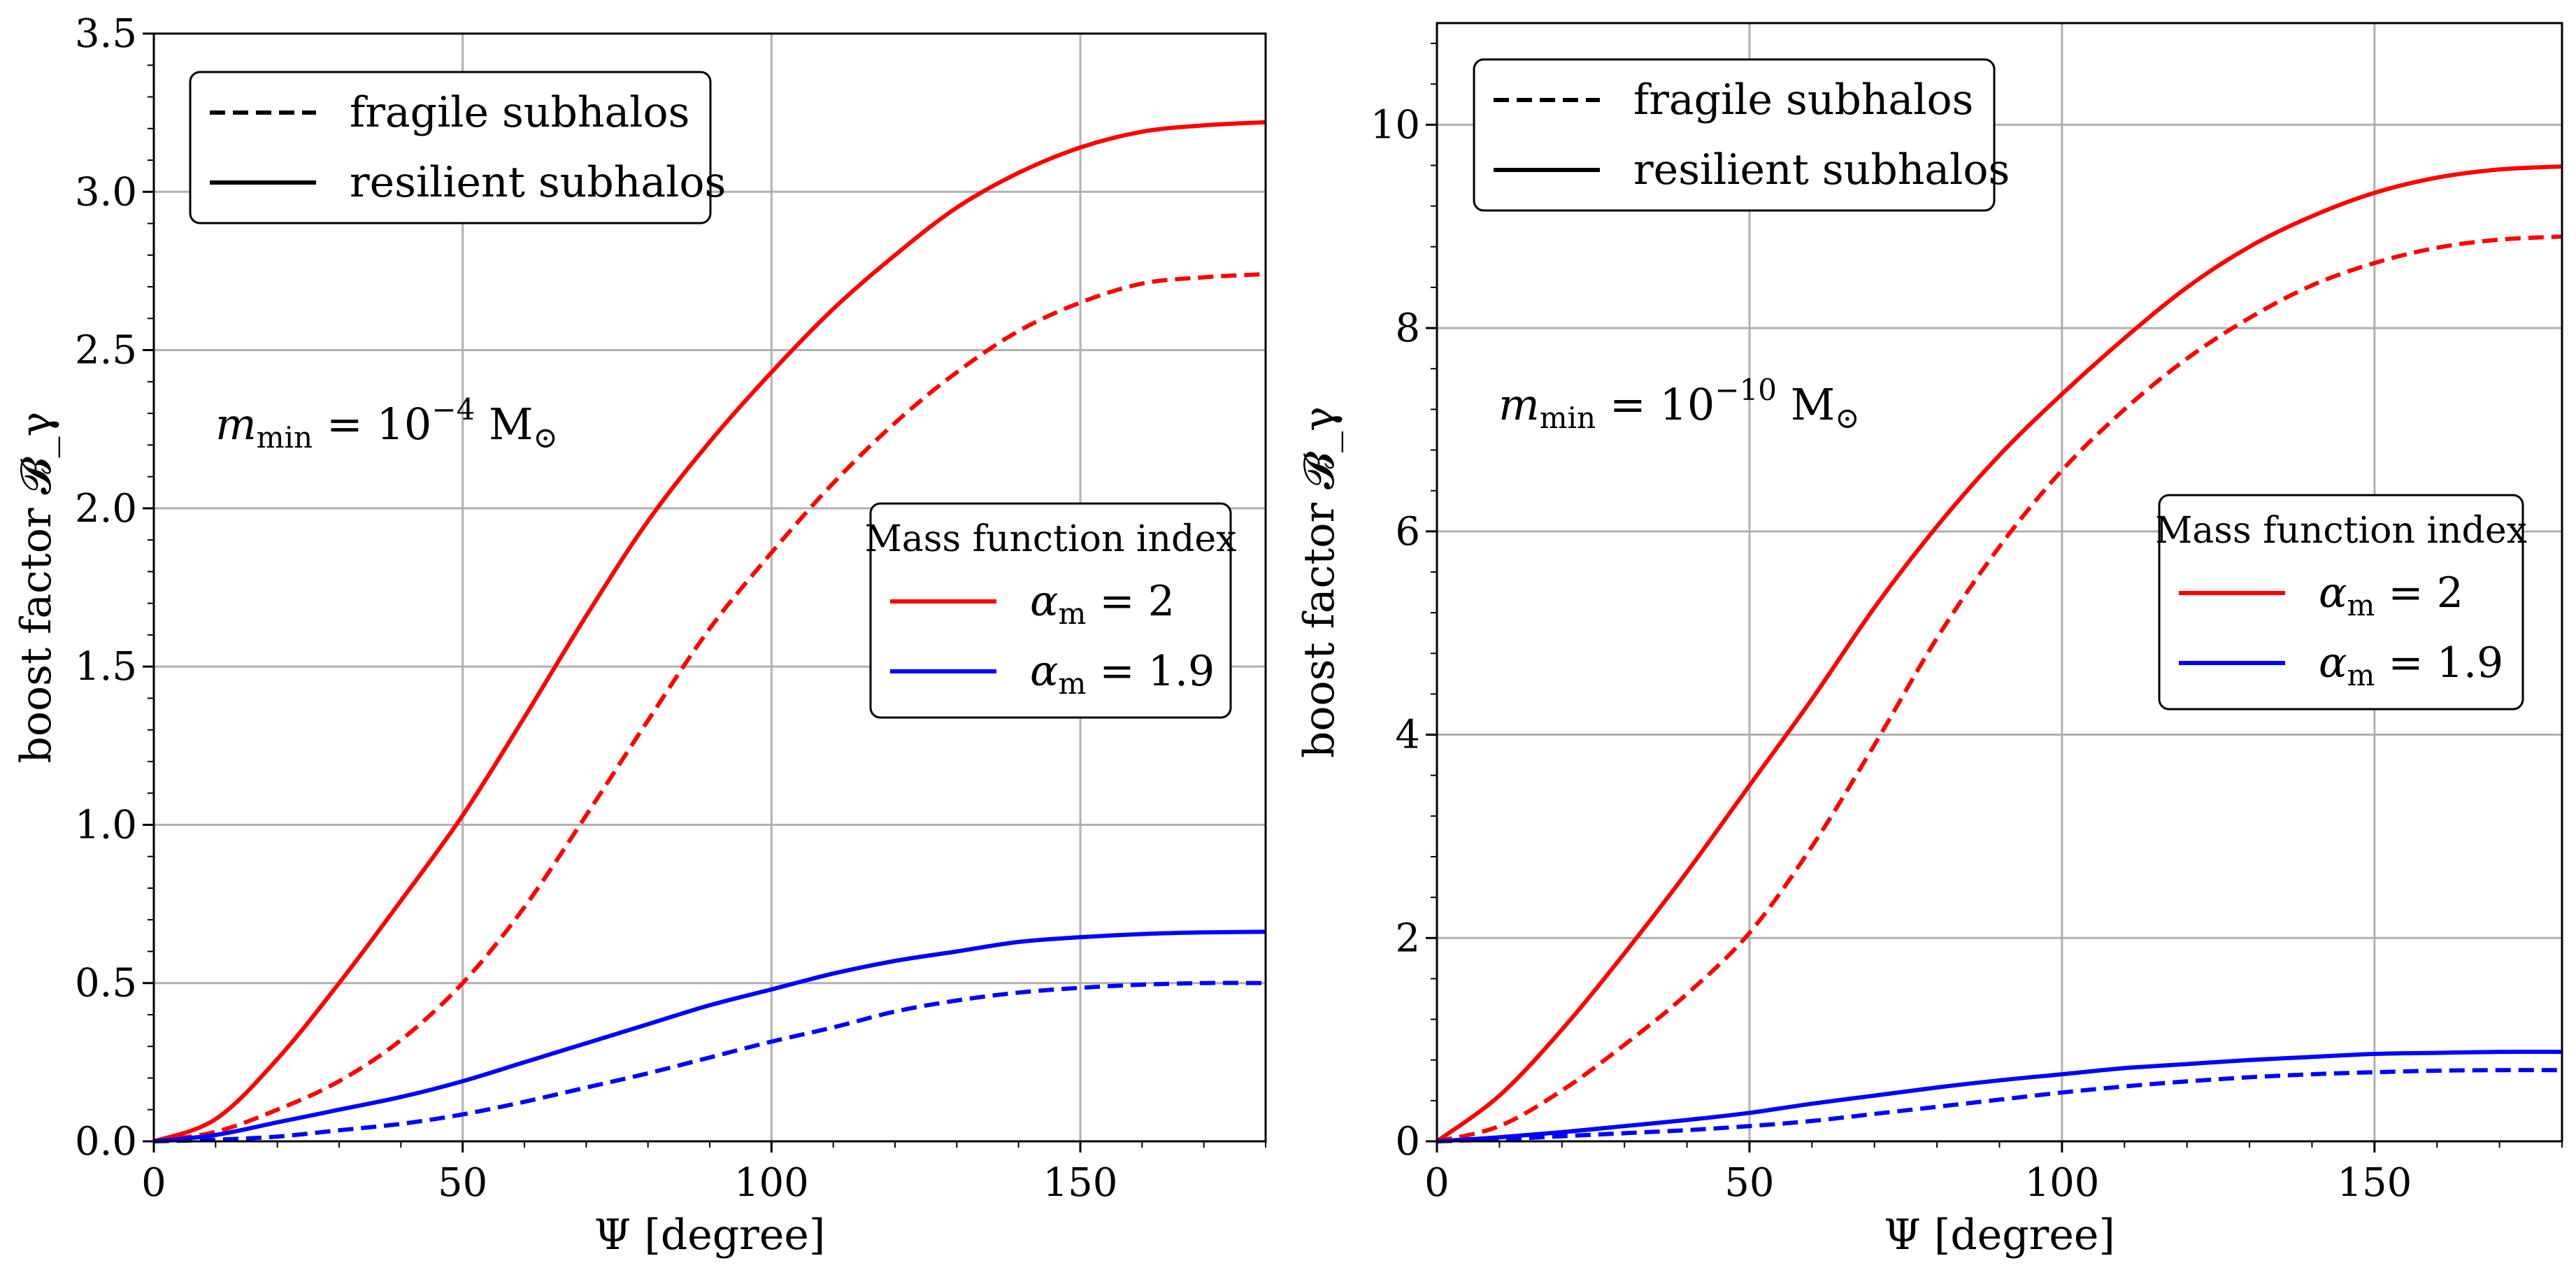 Image resolution: width=2576 pixels, height=1277 pixels. What do you see at coordinates (1407, 329) in the screenshot?
I see `y-tick-label: 8` at bounding box center [1407, 329].